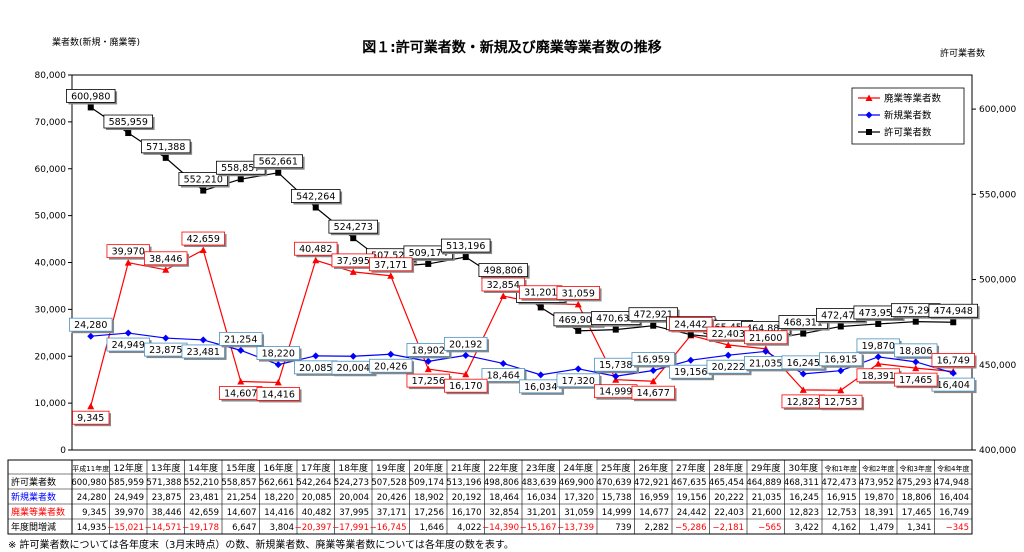 This screenshot has width=1024, height=552. Describe the element at coordinates (997, 451) in the screenshot. I see `right-tick-label: 400,000` at that location.